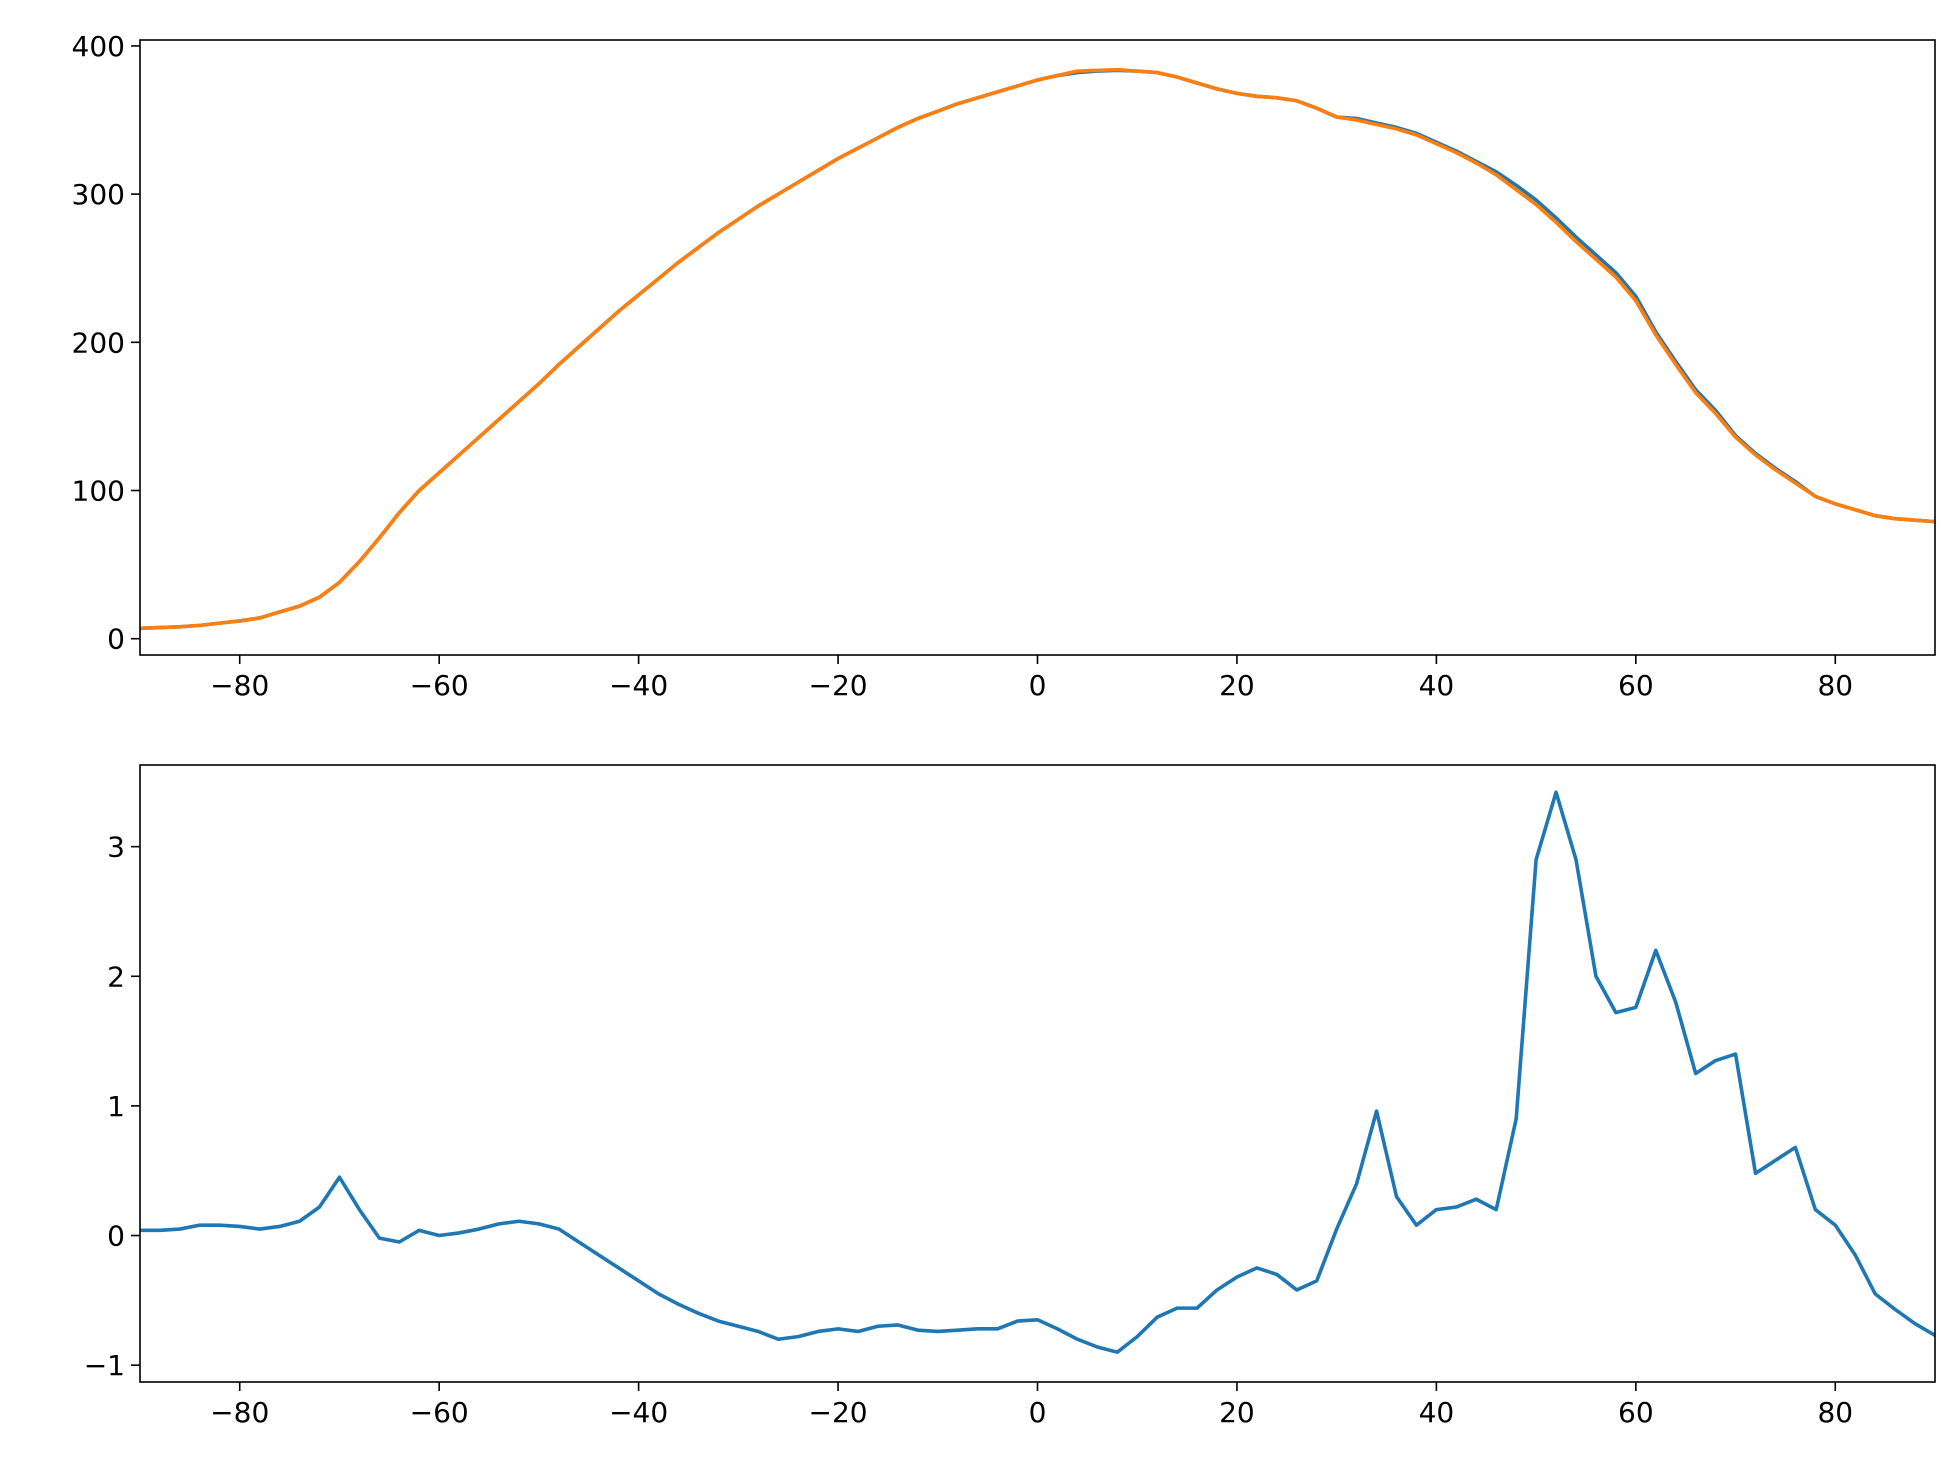 The height and width of the screenshot is (1478, 1954). What do you see at coordinates (98, 491) in the screenshot?
I see `y-tick-label: 100` at bounding box center [98, 491].